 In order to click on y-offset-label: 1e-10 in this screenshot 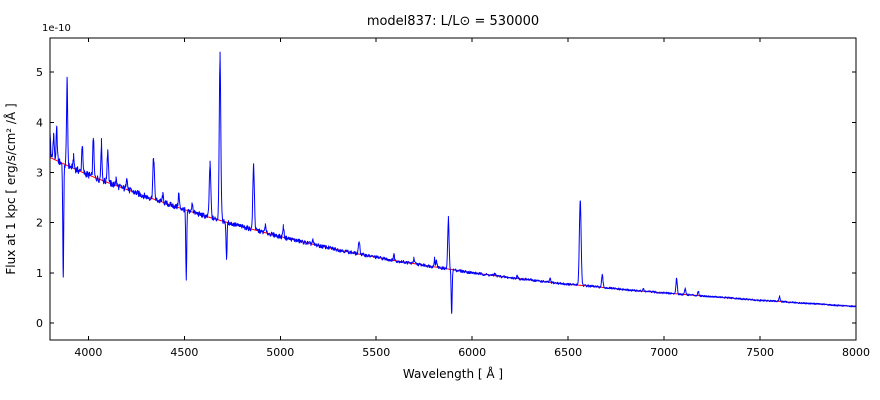, I will do `click(56, 28)`.